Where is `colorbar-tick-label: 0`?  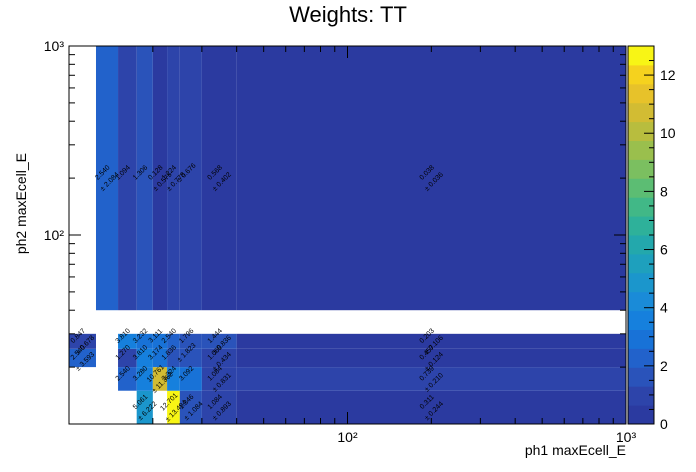 colorbar-tick-label: 0 is located at coordinates (664, 424).